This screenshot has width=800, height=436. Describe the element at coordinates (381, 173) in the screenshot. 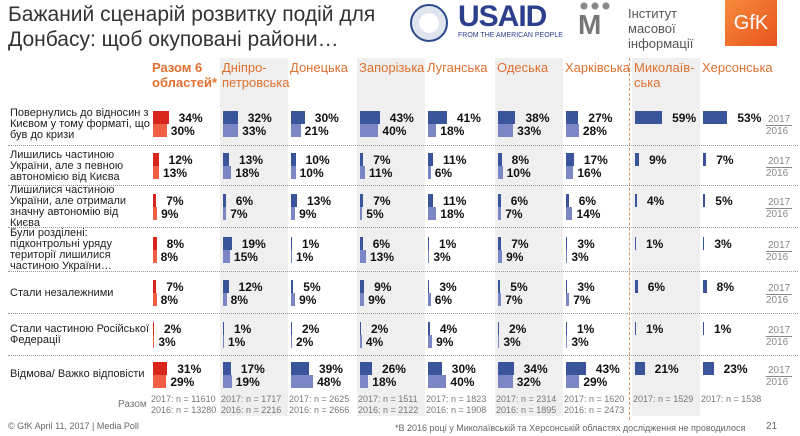

I see `value-label-2016: 11%` at that location.